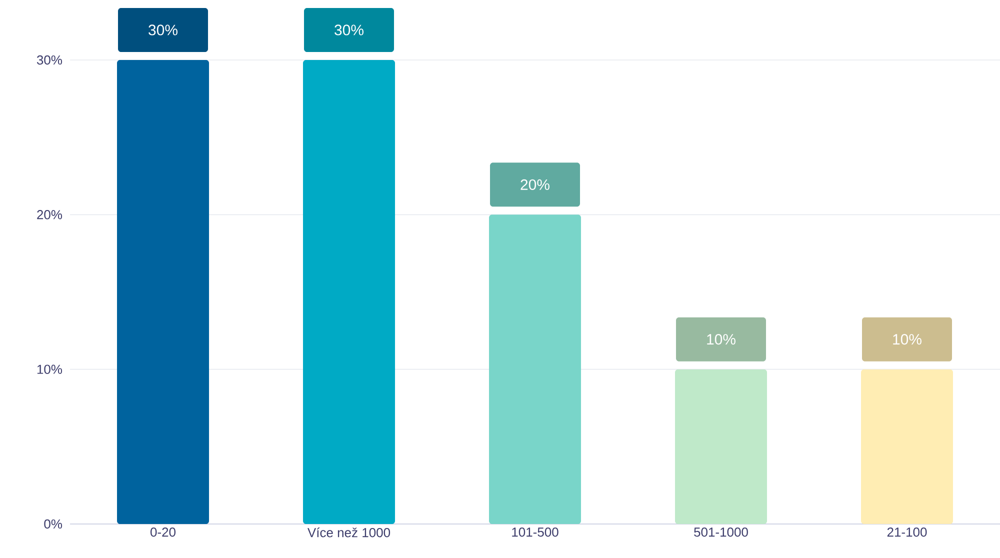  I want to click on x-tick-label: 0-20, so click(163, 532).